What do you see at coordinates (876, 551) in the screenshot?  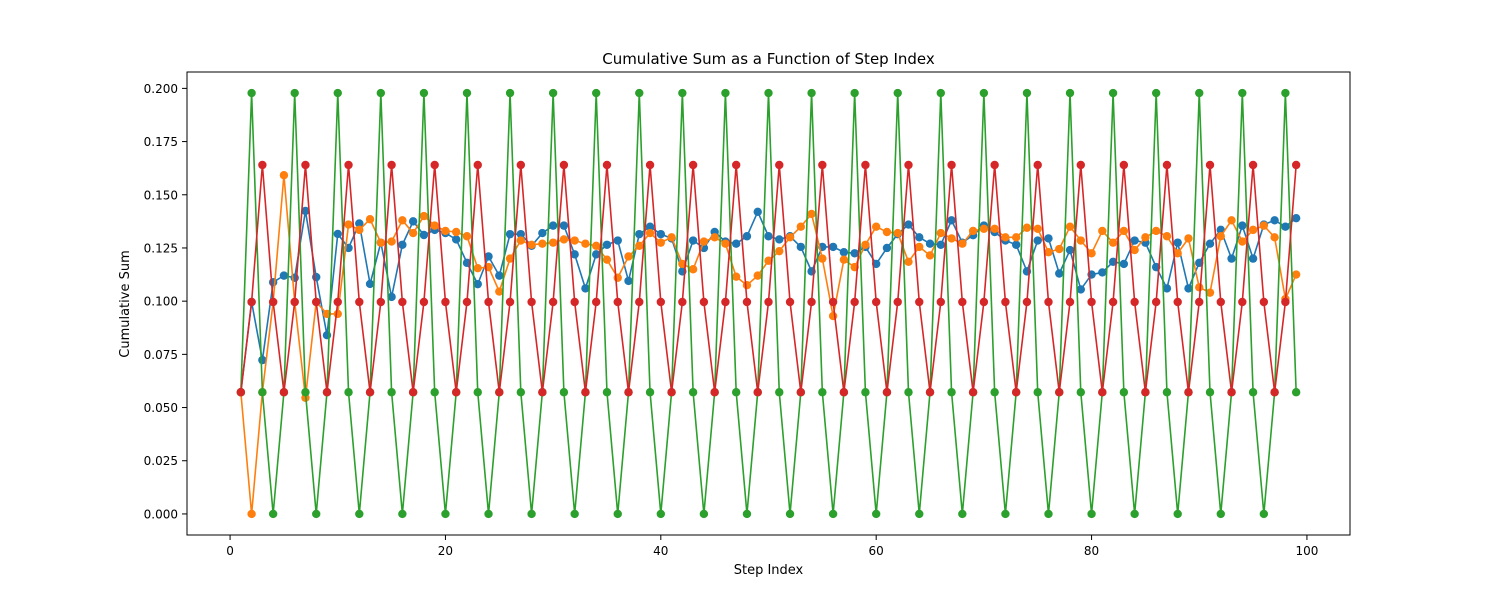 I see `x-tick-label: 60` at bounding box center [876, 551].